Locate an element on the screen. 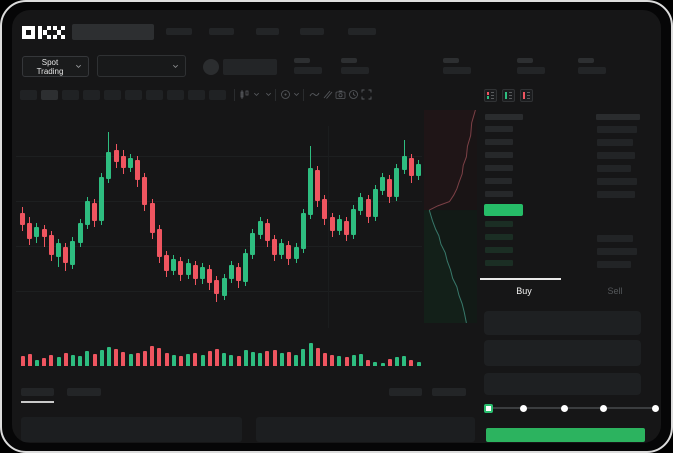 This screenshot has width=673, height=453. tab-buy: Buy is located at coordinates (524, 291).